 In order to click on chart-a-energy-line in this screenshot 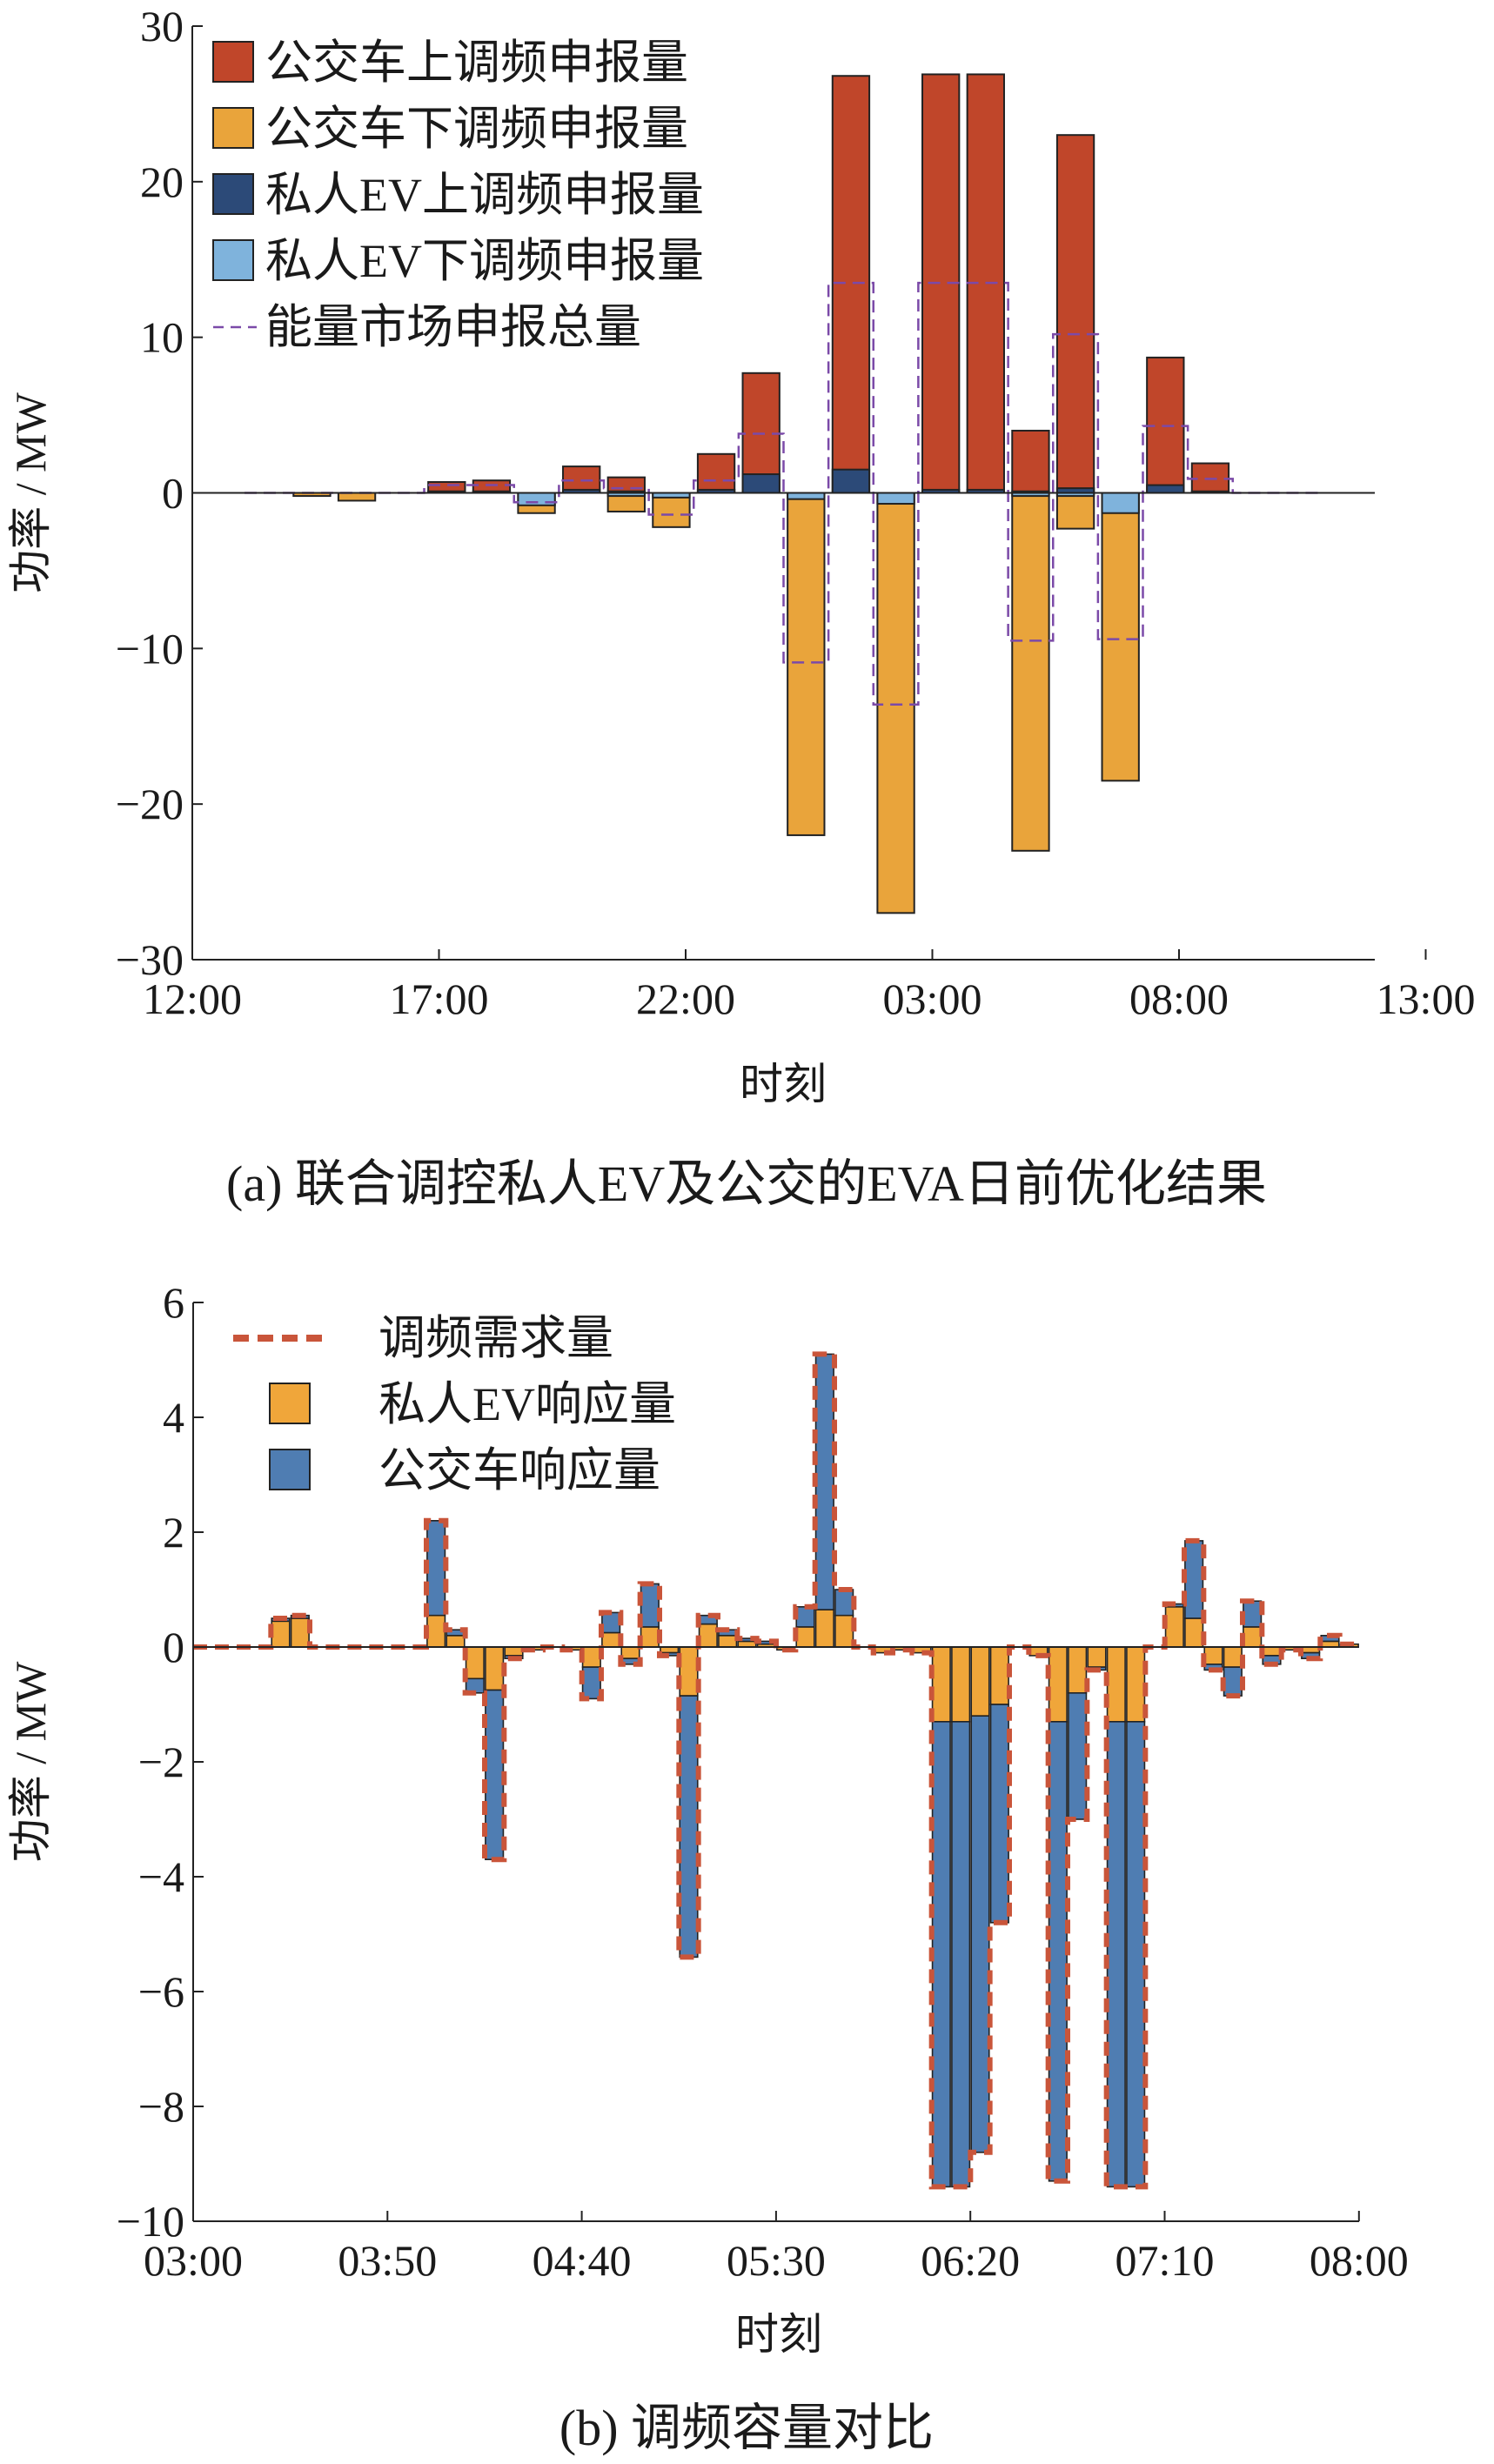, I will do `click(784, 493)`.